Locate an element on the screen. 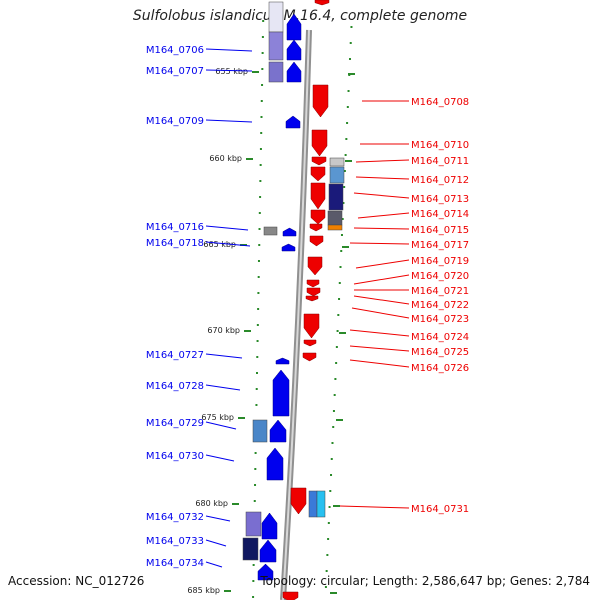 This screenshot has height=600, width=600. gene-label-left: M164_0718 is located at coordinates (175, 243).